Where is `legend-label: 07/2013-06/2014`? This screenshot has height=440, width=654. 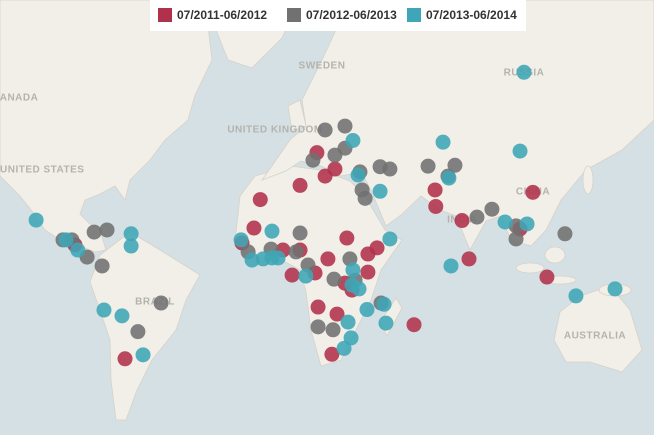 legend-label: 07/2013-06/2014 is located at coordinates (471, 15).